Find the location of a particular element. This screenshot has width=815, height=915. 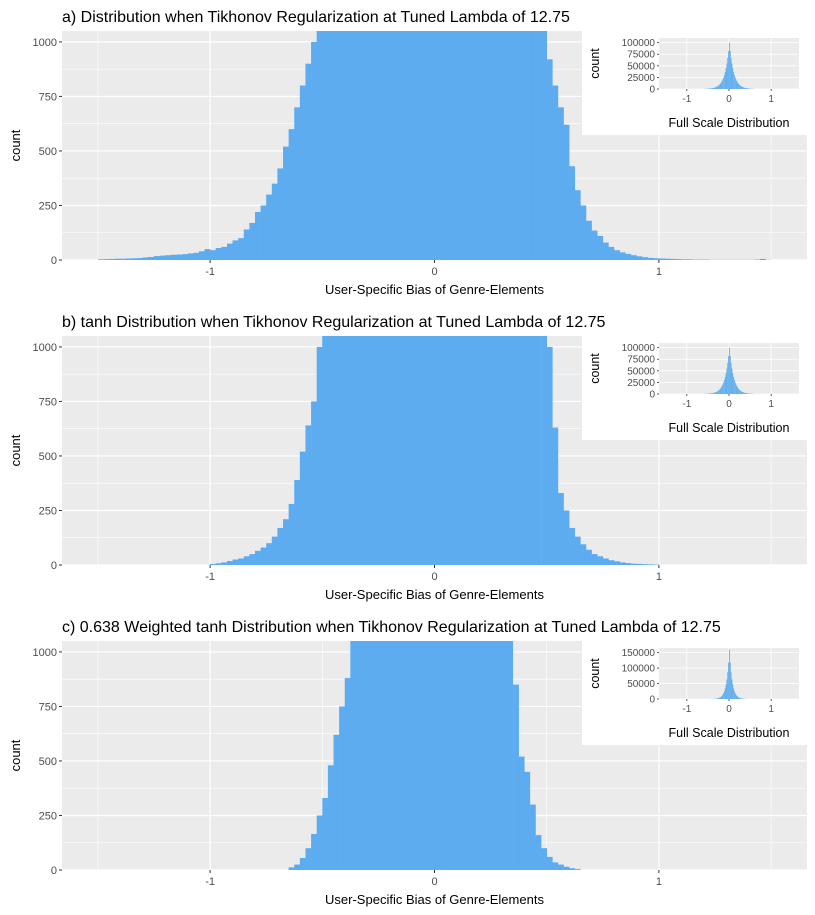

y-tick-label: 250 is located at coordinates (48, 511).